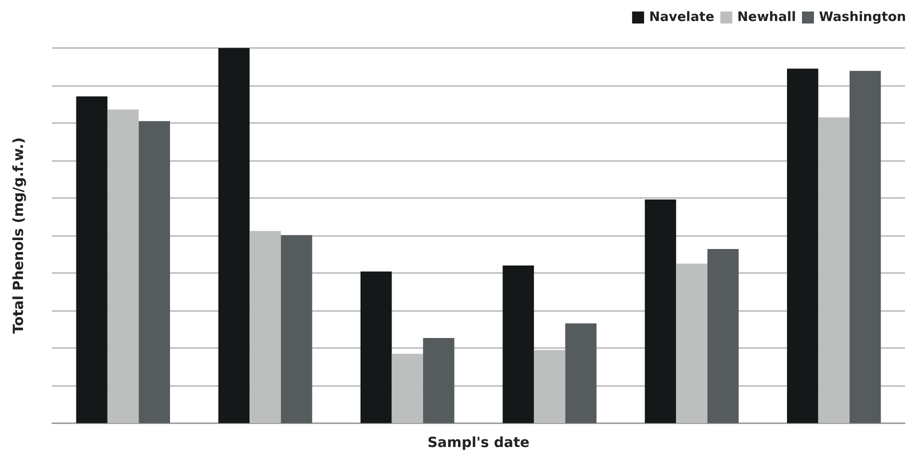 Image resolution: width=911 pixels, height=455 pixels. What do you see at coordinates (766, 17) in the screenshot?
I see `legend-label: Newhall` at bounding box center [766, 17].